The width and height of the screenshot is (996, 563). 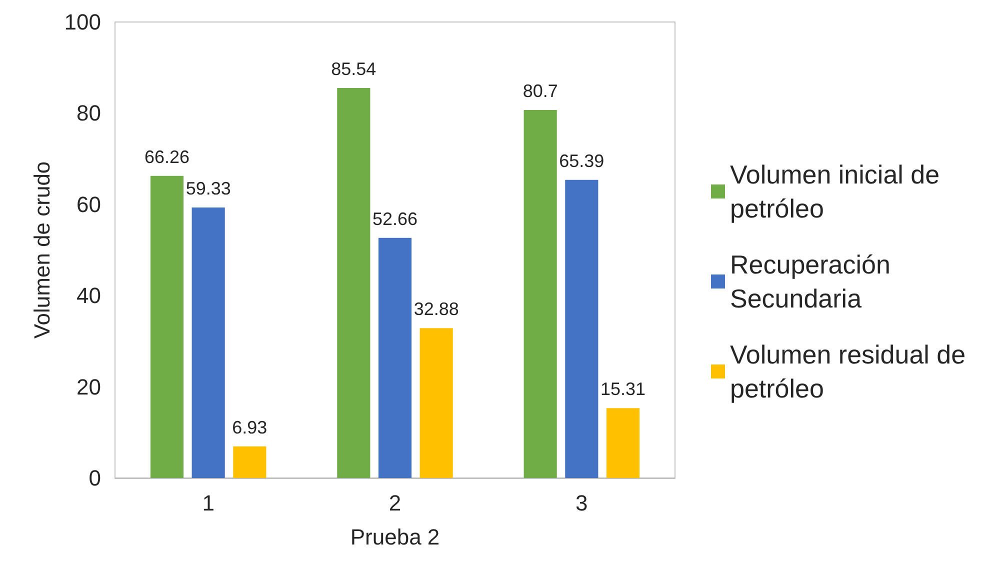 I want to click on data-label: 15.31, so click(x=623, y=389).